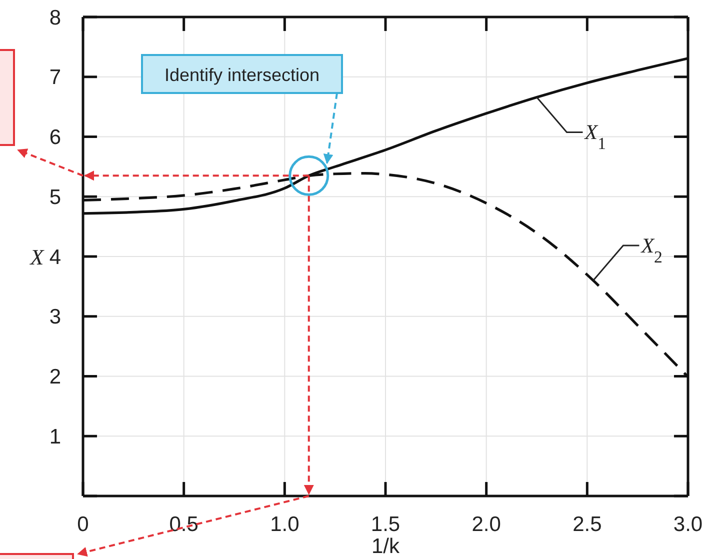 This screenshot has width=721, height=559. I want to click on y-tick-label: 3, so click(55, 317).